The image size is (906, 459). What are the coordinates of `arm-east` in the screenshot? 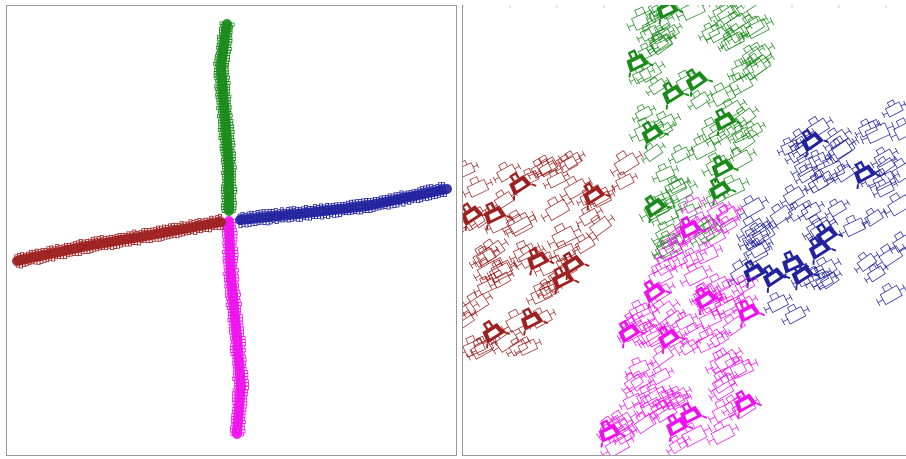 It's located at (343, 205).